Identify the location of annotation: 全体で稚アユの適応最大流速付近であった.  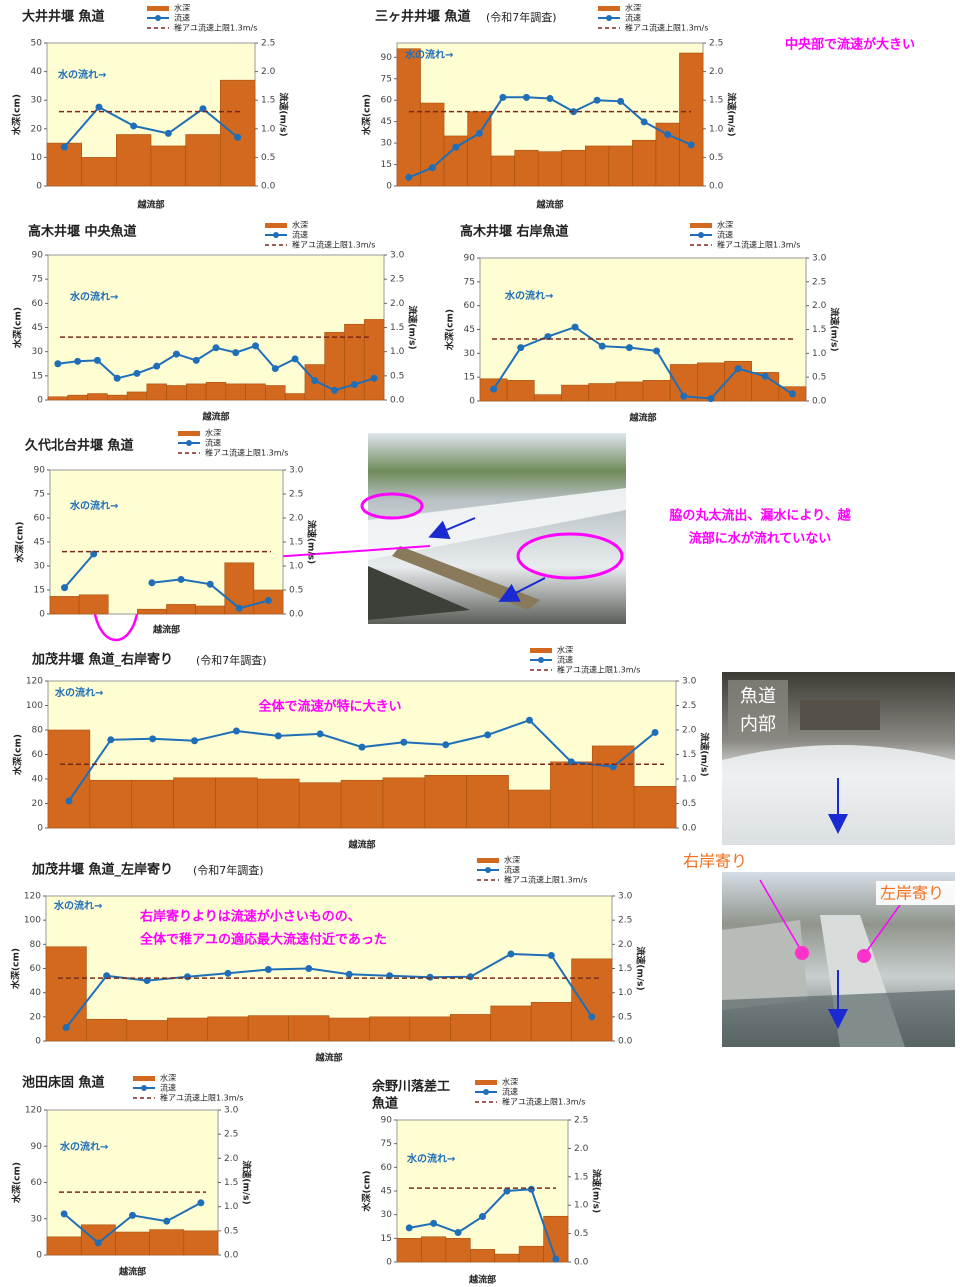
(263, 940).